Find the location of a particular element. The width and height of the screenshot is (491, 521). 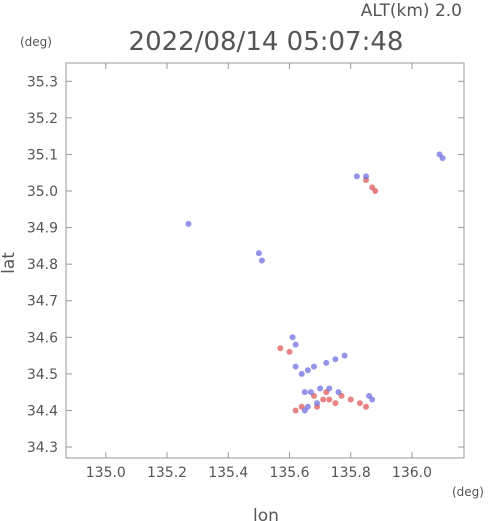

x-axis-label: lon is located at coordinates (266, 513).